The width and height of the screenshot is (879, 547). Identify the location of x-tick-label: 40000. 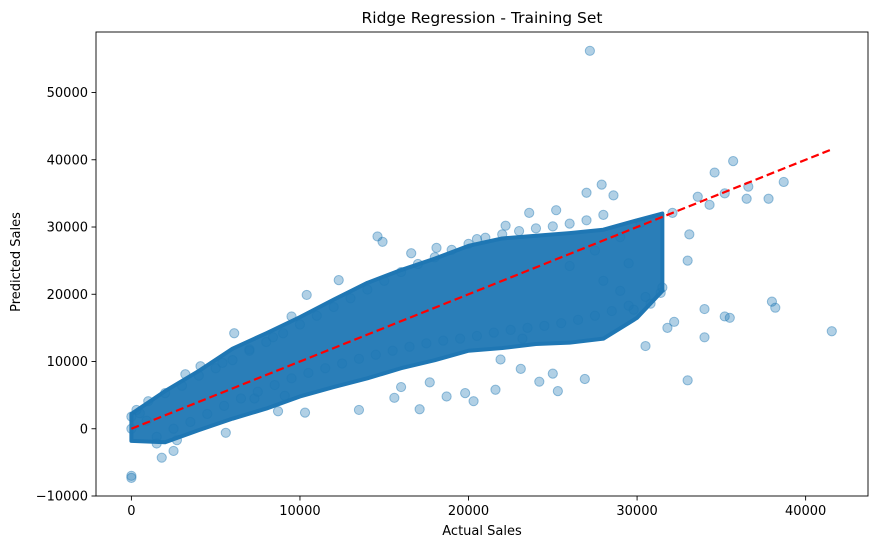
(805, 511).